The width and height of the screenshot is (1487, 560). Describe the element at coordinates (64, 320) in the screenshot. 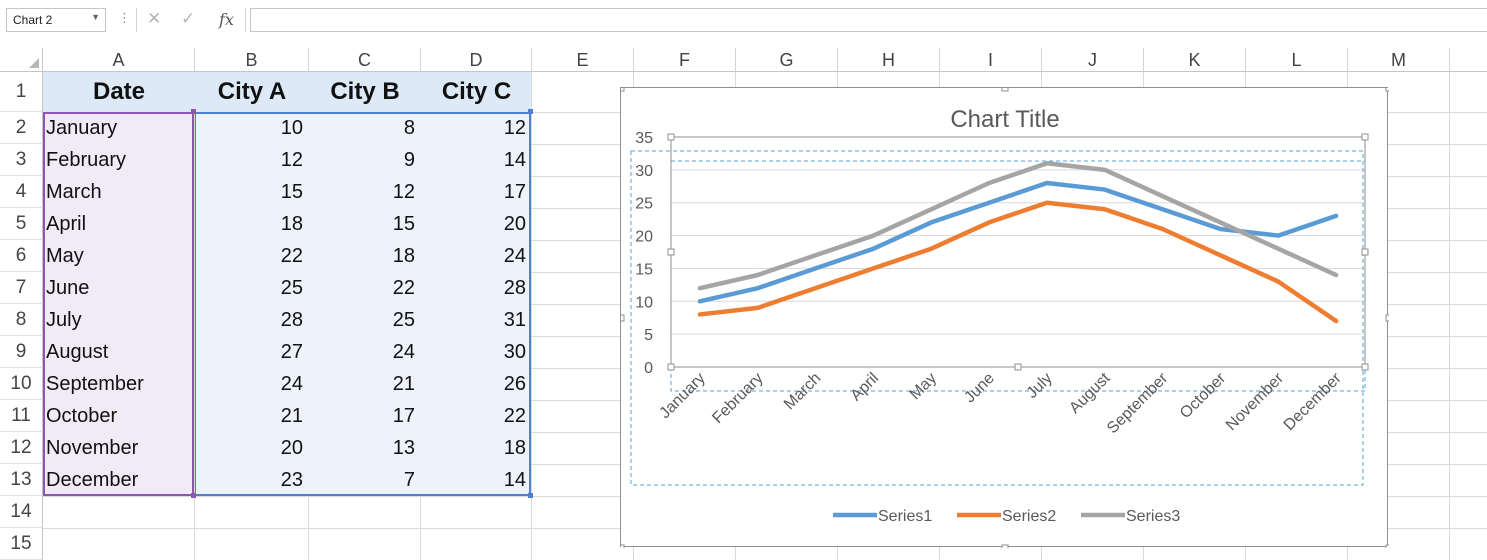

I see `date-cell: July` at that location.